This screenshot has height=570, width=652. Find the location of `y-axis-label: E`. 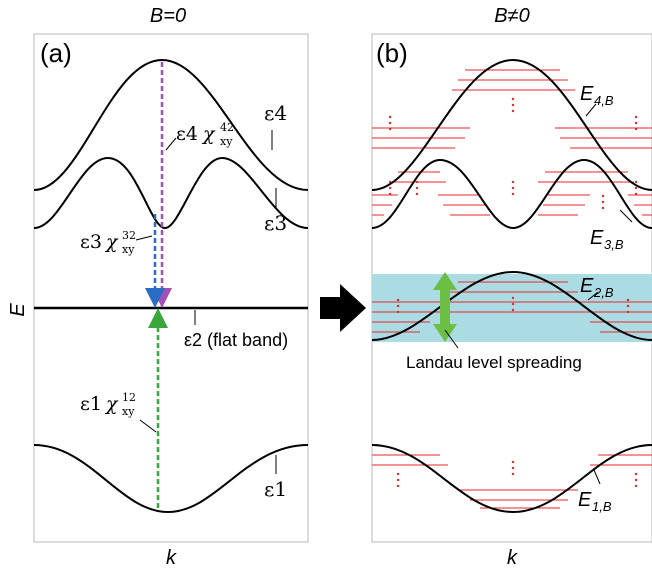

y-axis-label: E is located at coordinates (18, 310).